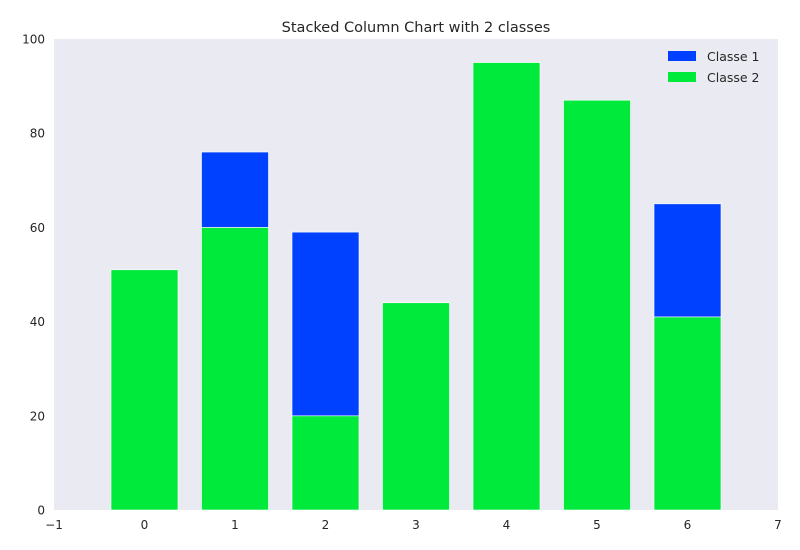 The height and width of the screenshot is (550, 800). Describe the element at coordinates (416, 406) in the screenshot. I see `bar-classe-2-x3` at that location.